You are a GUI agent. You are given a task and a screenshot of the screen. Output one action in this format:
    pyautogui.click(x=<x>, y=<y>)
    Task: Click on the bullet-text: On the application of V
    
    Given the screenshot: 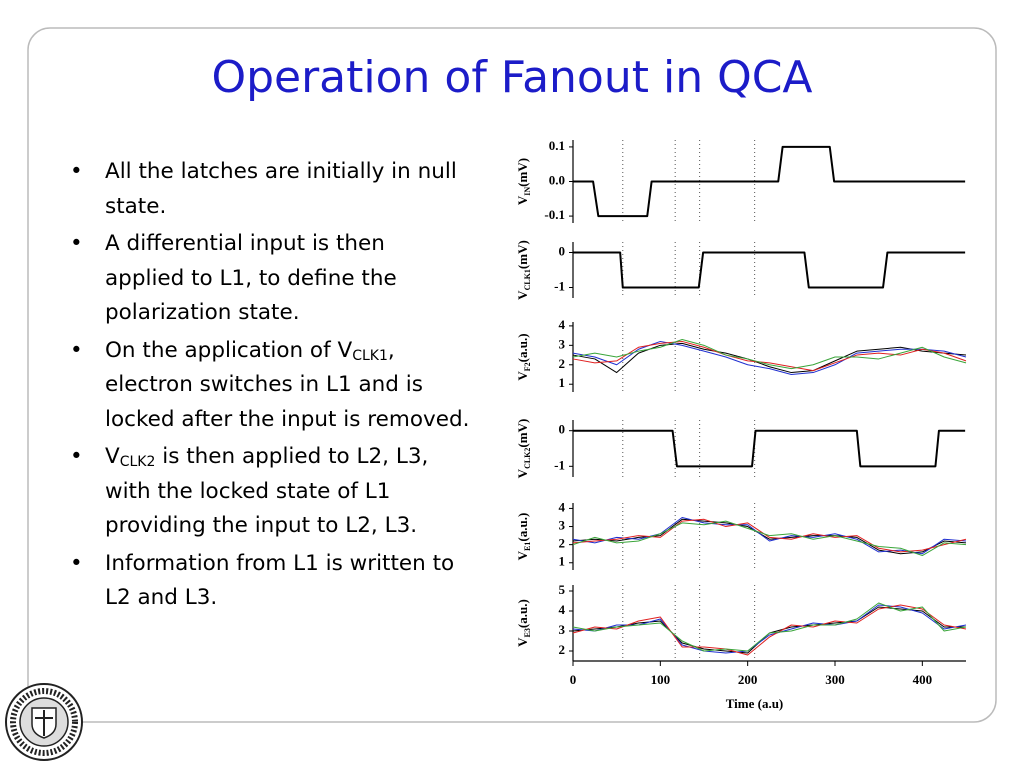 What is the action you would take?
    pyautogui.click(x=229, y=350)
    